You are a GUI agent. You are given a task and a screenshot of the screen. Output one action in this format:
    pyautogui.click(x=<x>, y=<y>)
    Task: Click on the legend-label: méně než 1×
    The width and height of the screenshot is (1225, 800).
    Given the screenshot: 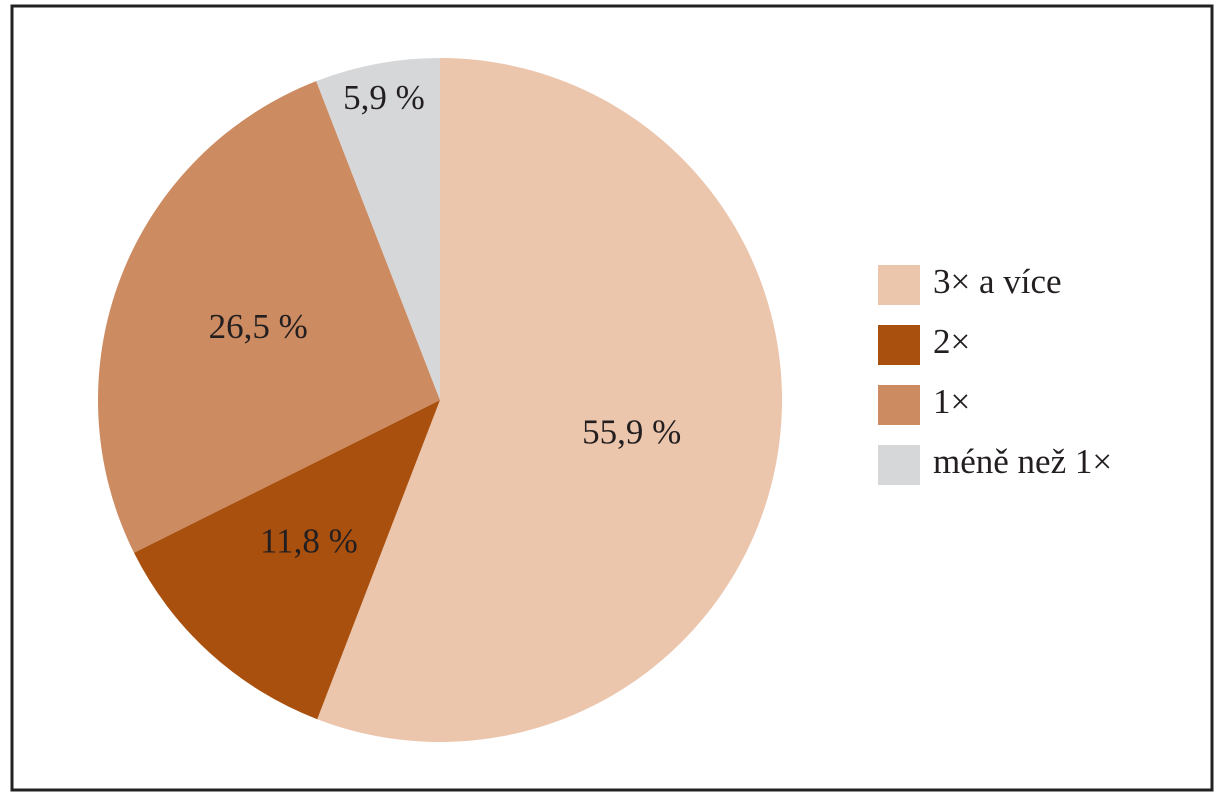 What is the action you would take?
    pyautogui.click(x=1022, y=461)
    